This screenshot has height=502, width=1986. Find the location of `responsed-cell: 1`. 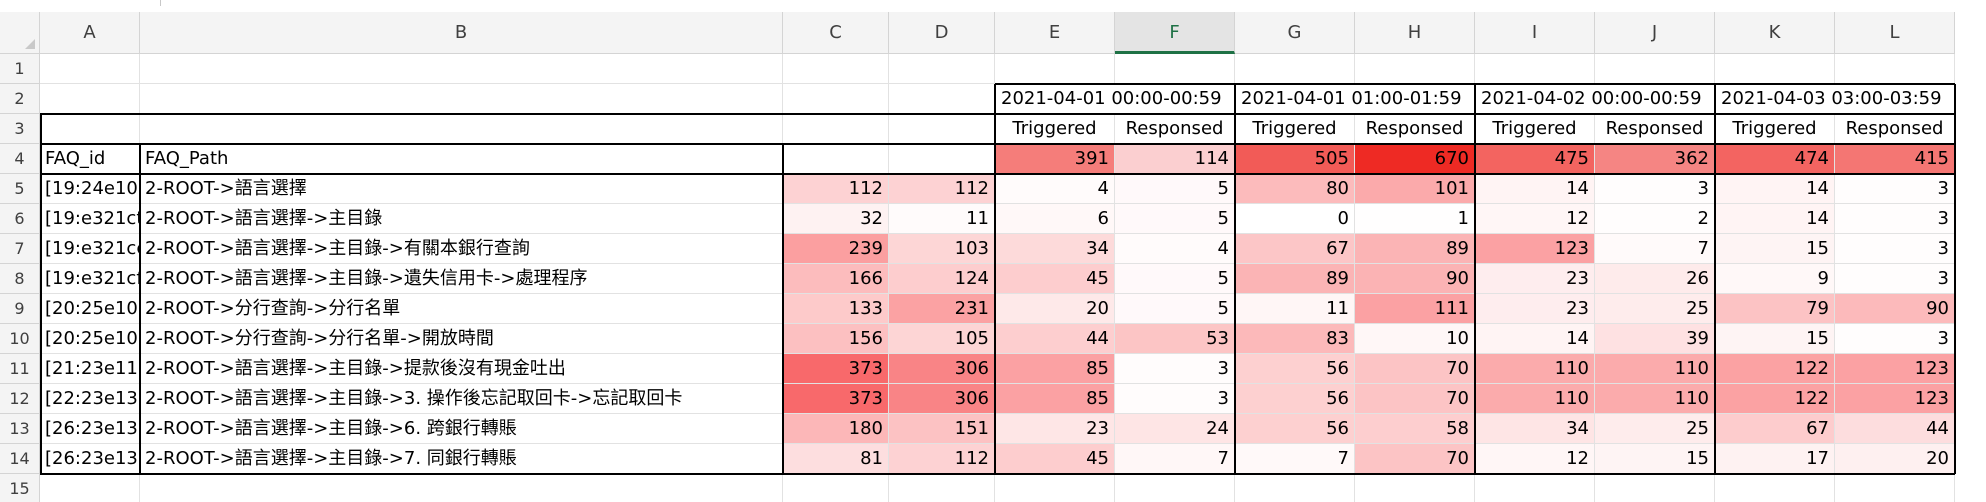

responsed-cell: 1 is located at coordinates (1415, 219).